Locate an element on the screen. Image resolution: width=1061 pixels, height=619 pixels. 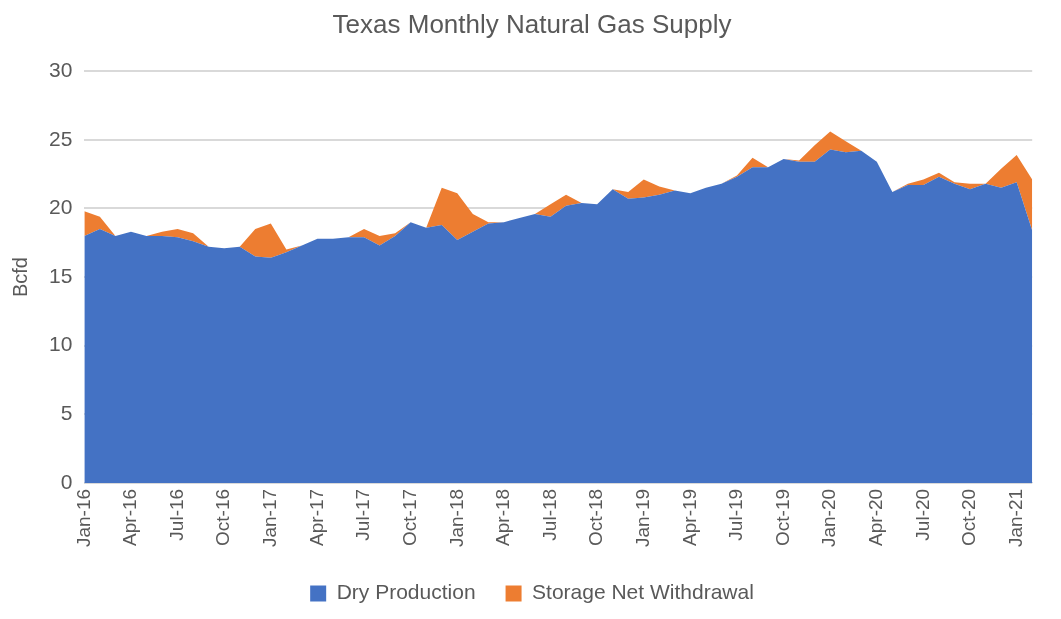
x-tick-label: Apr-19 is located at coordinates (689, 517).